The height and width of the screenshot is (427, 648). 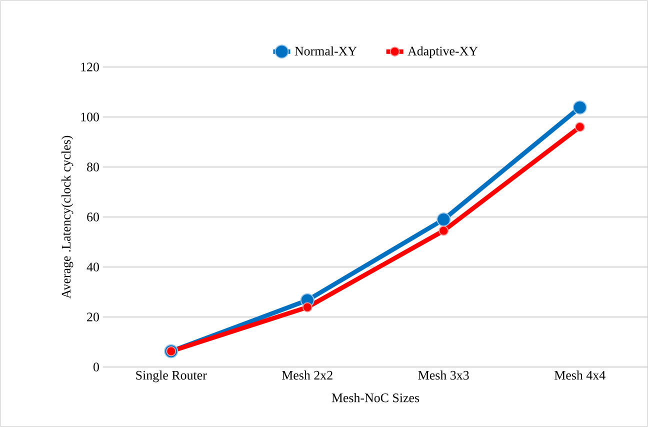 What do you see at coordinates (96, 367) in the screenshot?
I see `y-tick-label: 0` at bounding box center [96, 367].